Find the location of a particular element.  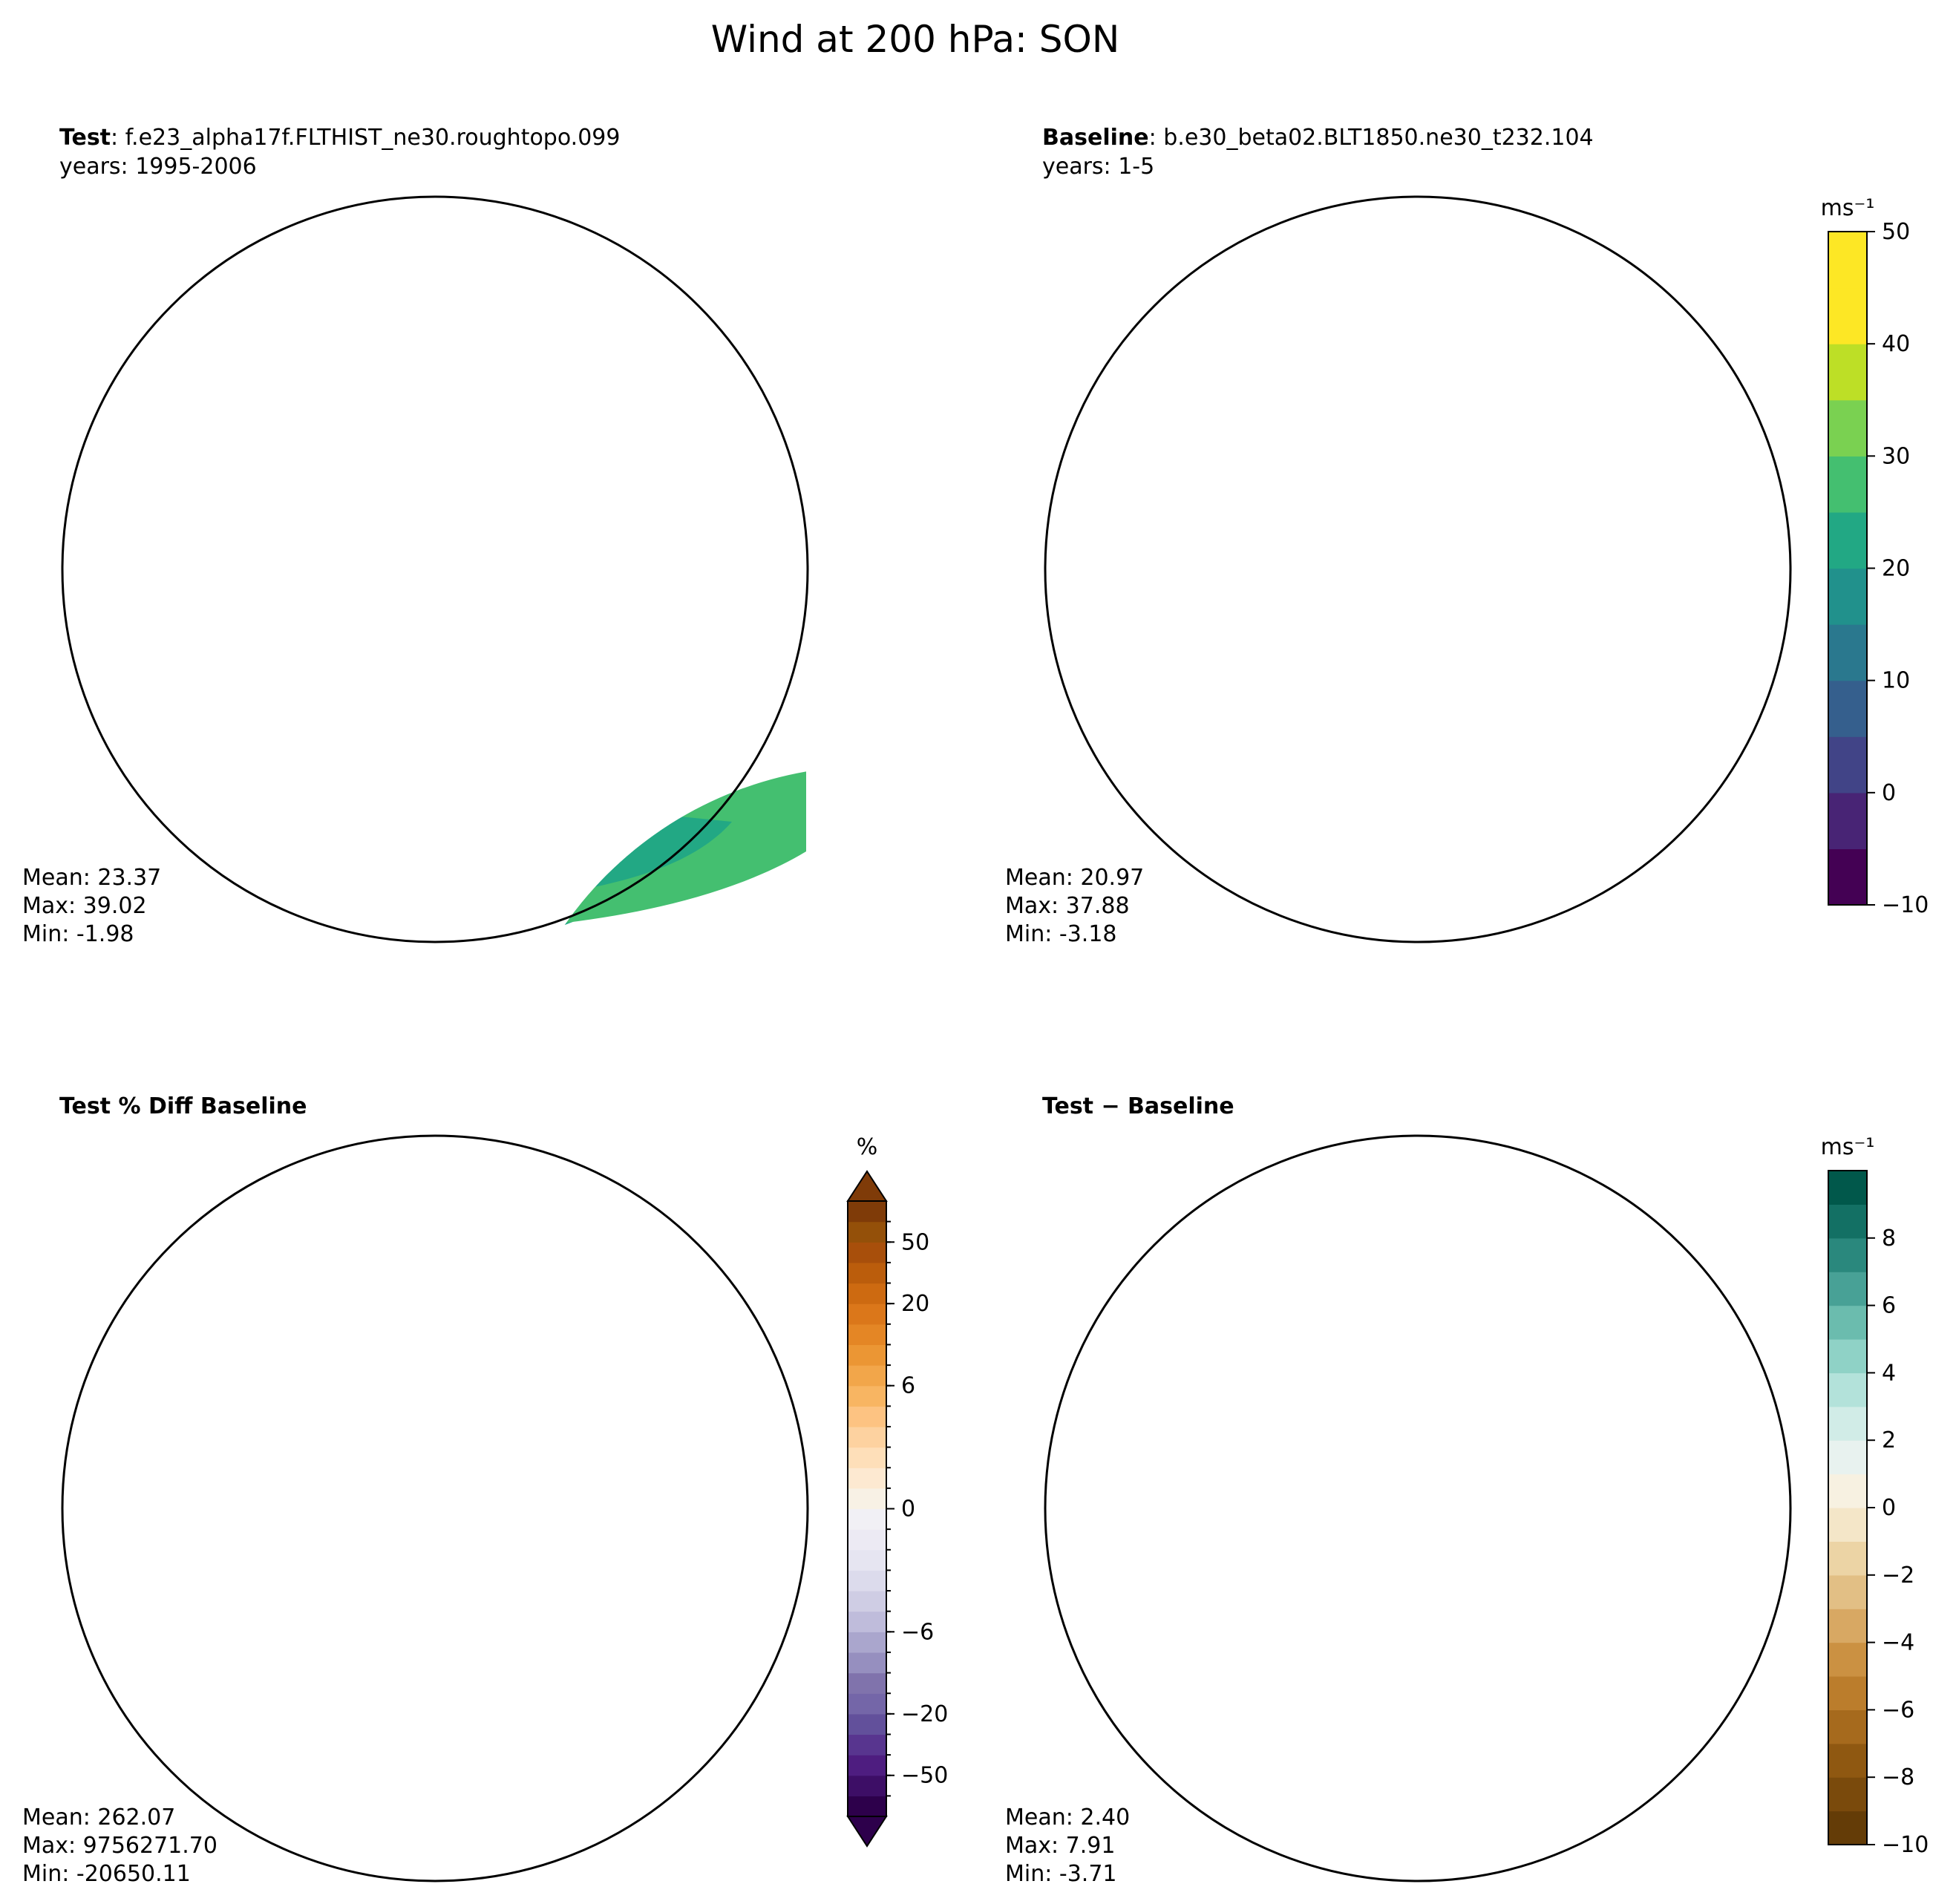

colorbar-tick-label: 30 is located at coordinates (1896, 456).